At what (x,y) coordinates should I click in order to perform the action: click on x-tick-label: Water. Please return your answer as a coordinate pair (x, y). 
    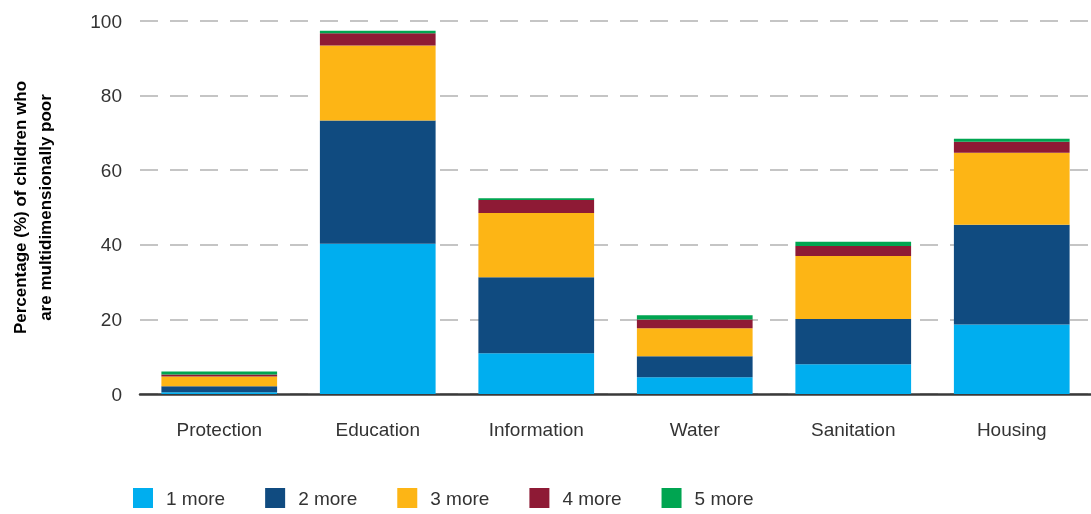
    Looking at the image, I should click on (695, 429).